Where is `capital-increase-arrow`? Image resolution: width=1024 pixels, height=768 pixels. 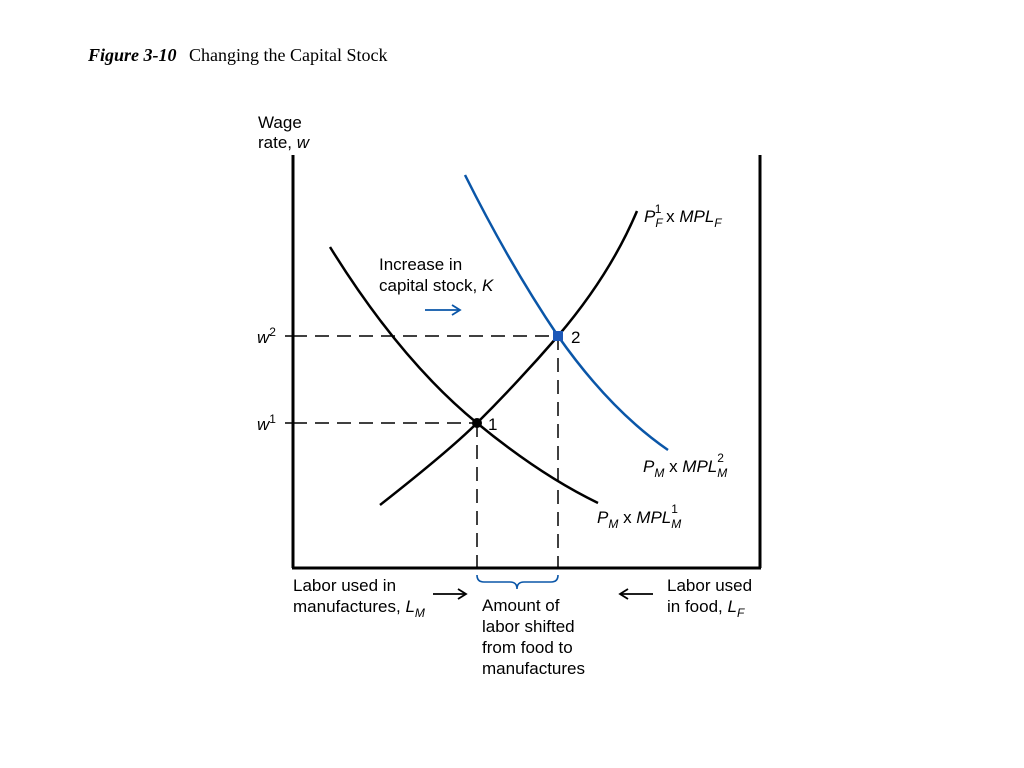 capital-increase-arrow is located at coordinates (443, 310).